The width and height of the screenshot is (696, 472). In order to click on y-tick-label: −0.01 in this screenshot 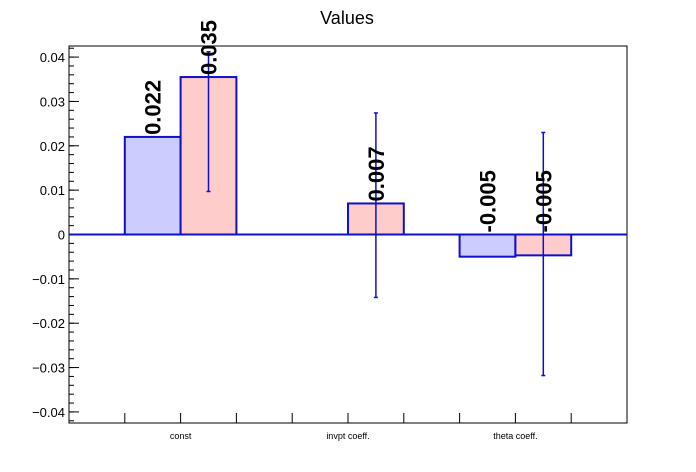, I will do `click(48, 279)`.